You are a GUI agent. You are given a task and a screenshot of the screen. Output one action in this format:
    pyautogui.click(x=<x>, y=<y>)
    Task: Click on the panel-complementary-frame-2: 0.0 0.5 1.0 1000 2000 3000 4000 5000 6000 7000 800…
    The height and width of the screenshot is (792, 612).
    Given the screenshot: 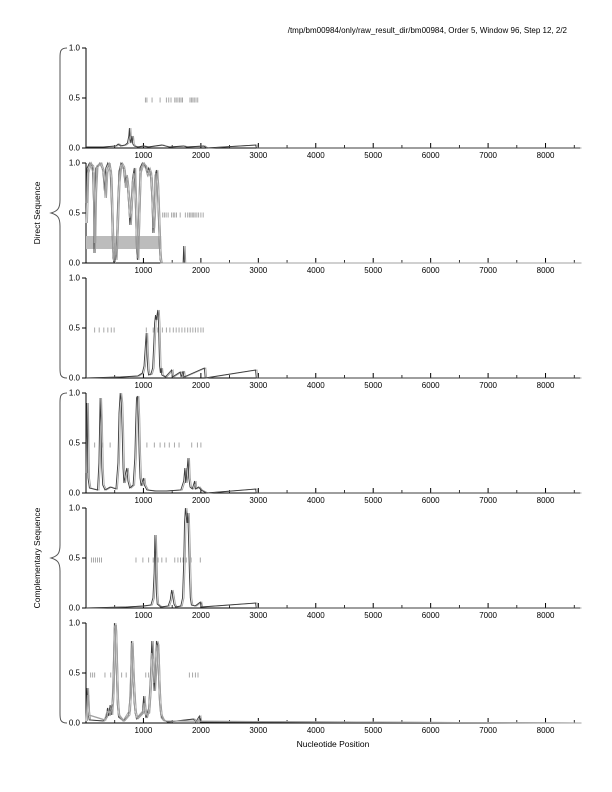 What is the action you would take?
    pyautogui.click(x=325, y=562)
    